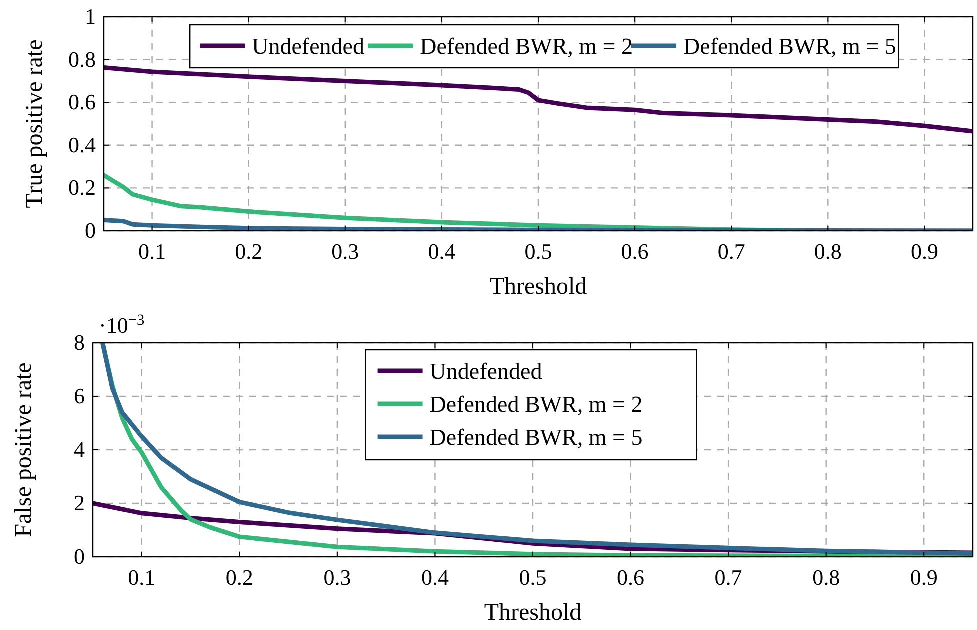  What do you see at coordinates (82, 59) in the screenshot?
I see `y-tick-label: 0.8` at bounding box center [82, 59].